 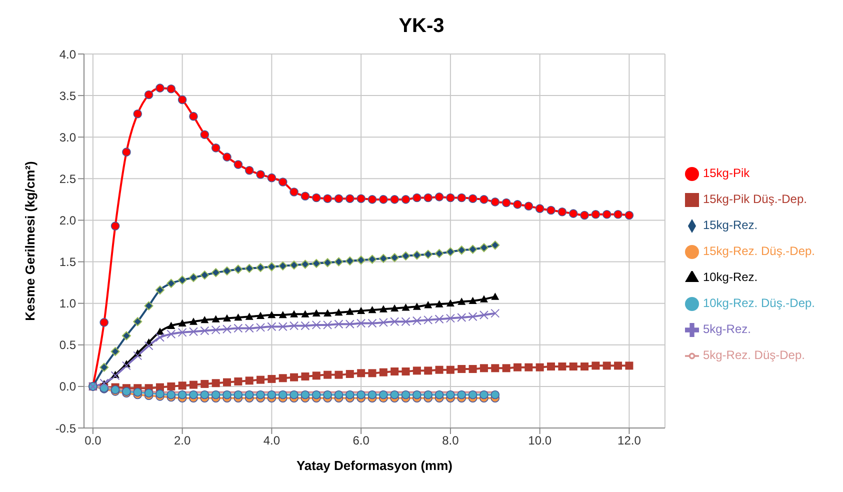 I want to click on y-tick-label: 3.0, so click(x=67, y=137).